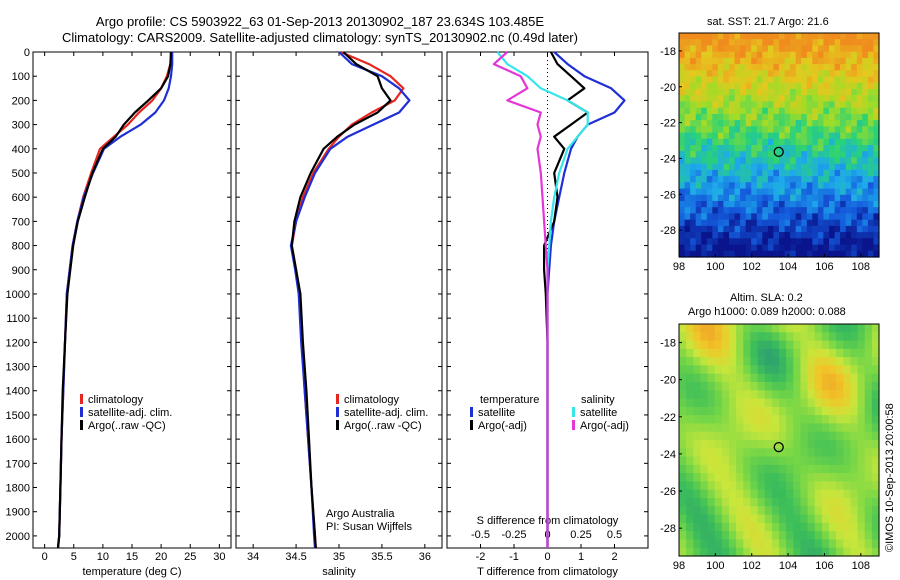 This screenshot has height=580, width=900. What do you see at coordinates (668, 124) in the screenshot?
I see `map-y-tick-label: -22` at bounding box center [668, 124].